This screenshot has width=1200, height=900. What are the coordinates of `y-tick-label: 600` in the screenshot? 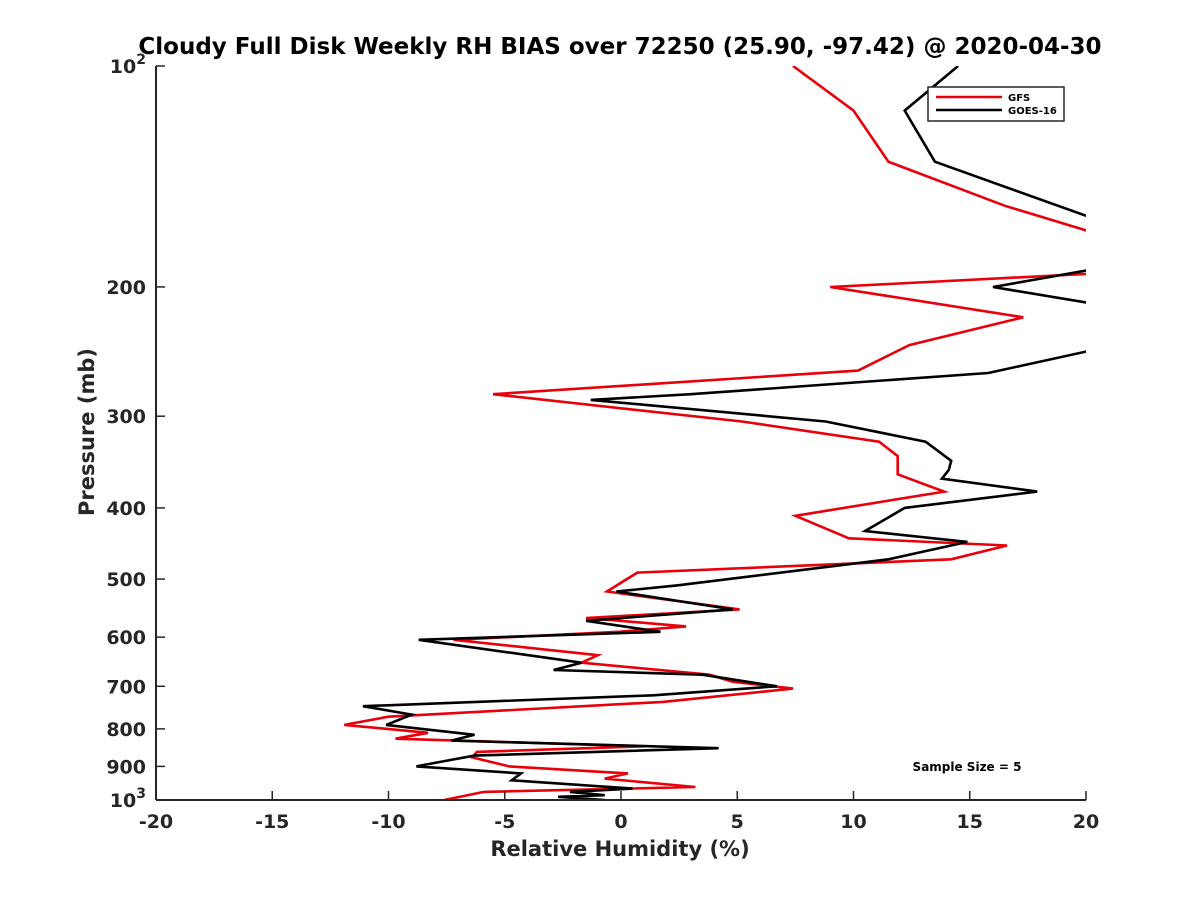 It's located at (126, 638).